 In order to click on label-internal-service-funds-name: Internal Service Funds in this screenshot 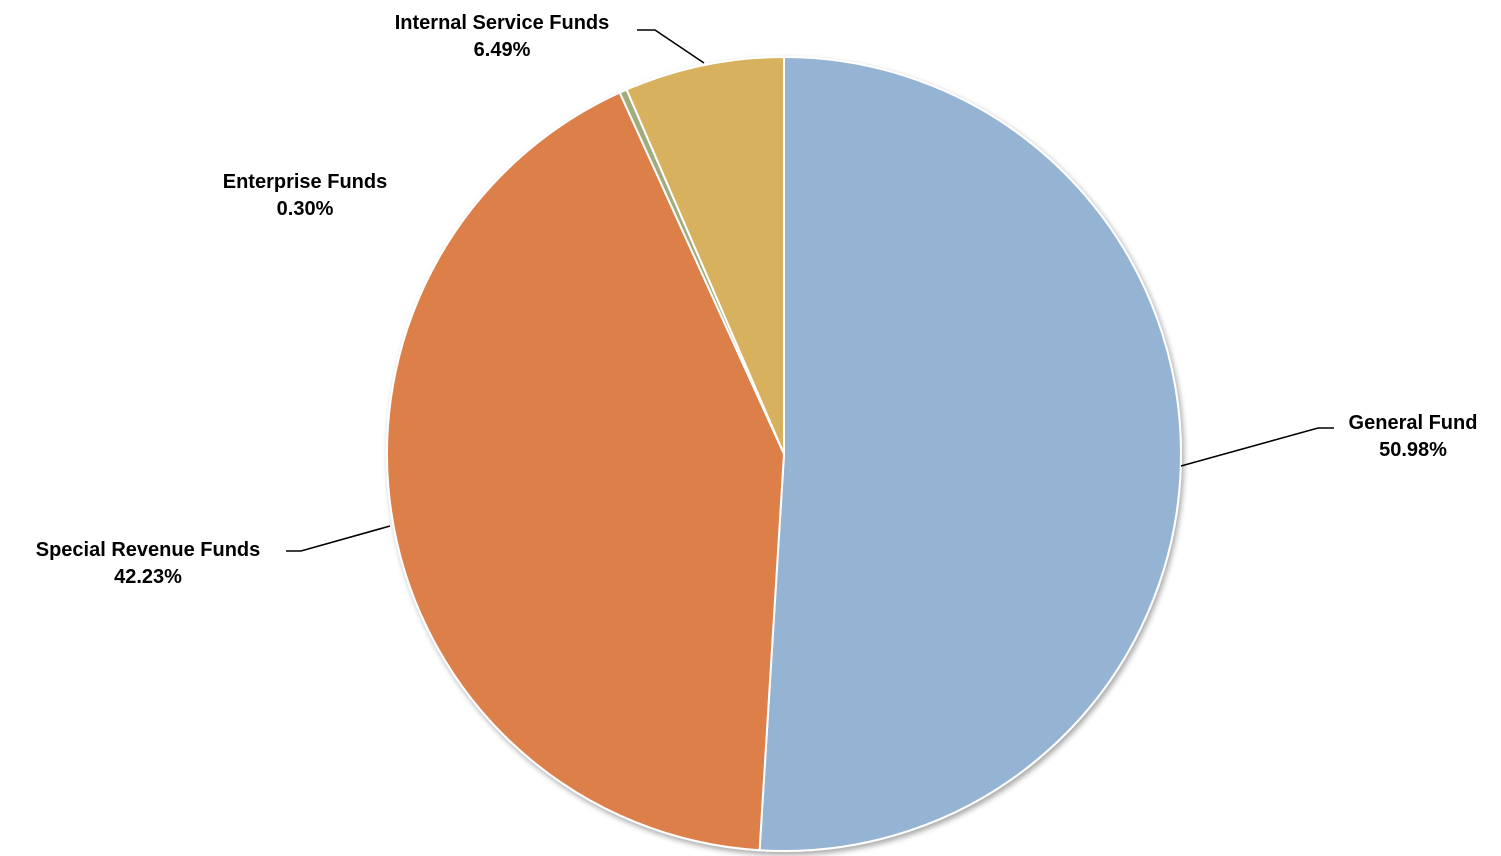, I will do `click(502, 23)`.